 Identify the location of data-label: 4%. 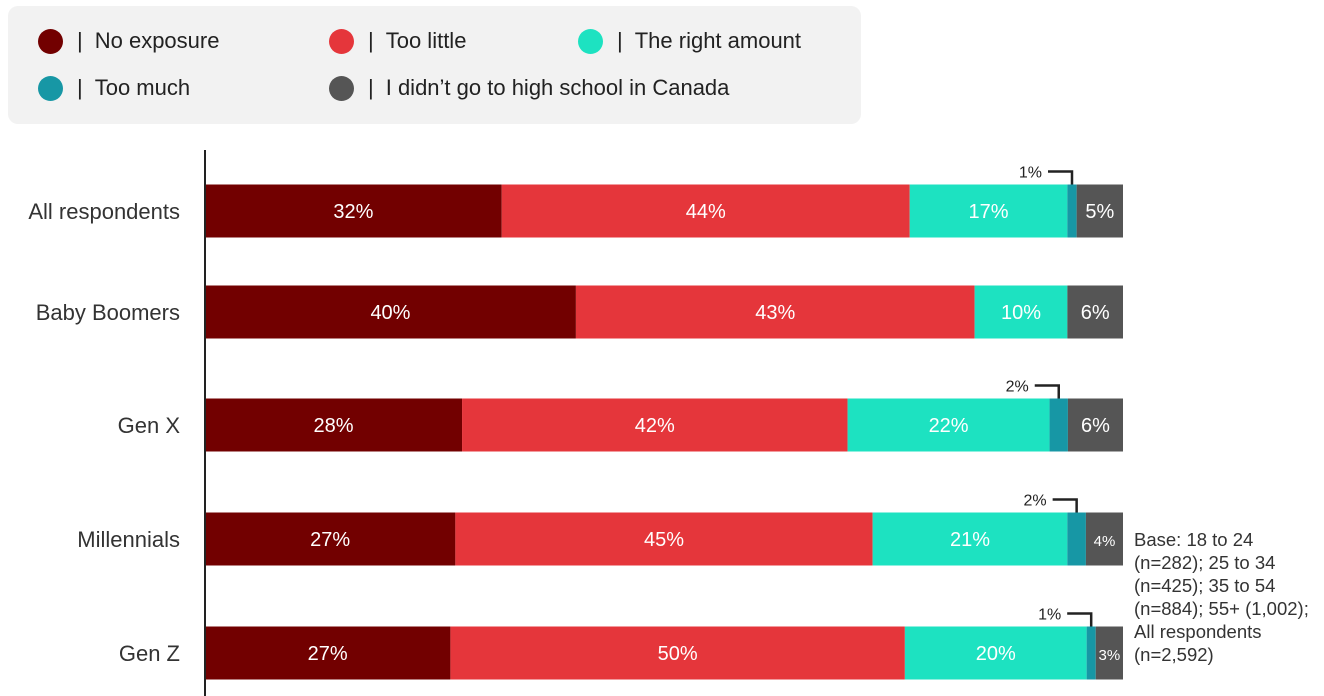
(1105, 541).